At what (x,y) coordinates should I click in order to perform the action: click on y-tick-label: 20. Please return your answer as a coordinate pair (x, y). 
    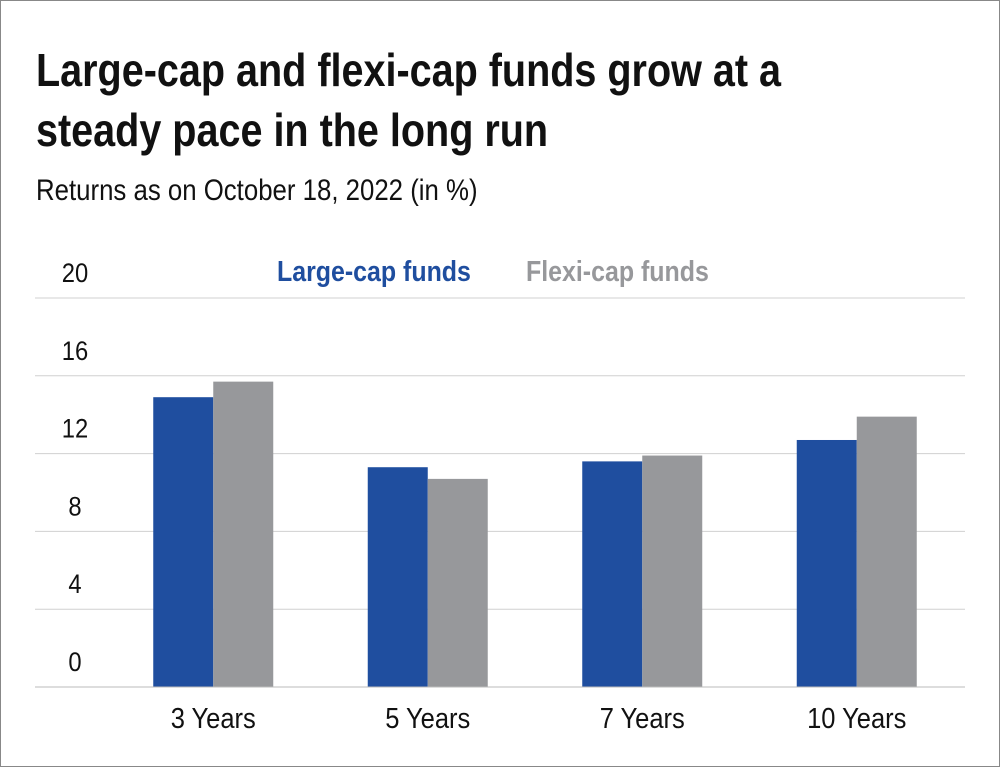
    Looking at the image, I should click on (75, 274).